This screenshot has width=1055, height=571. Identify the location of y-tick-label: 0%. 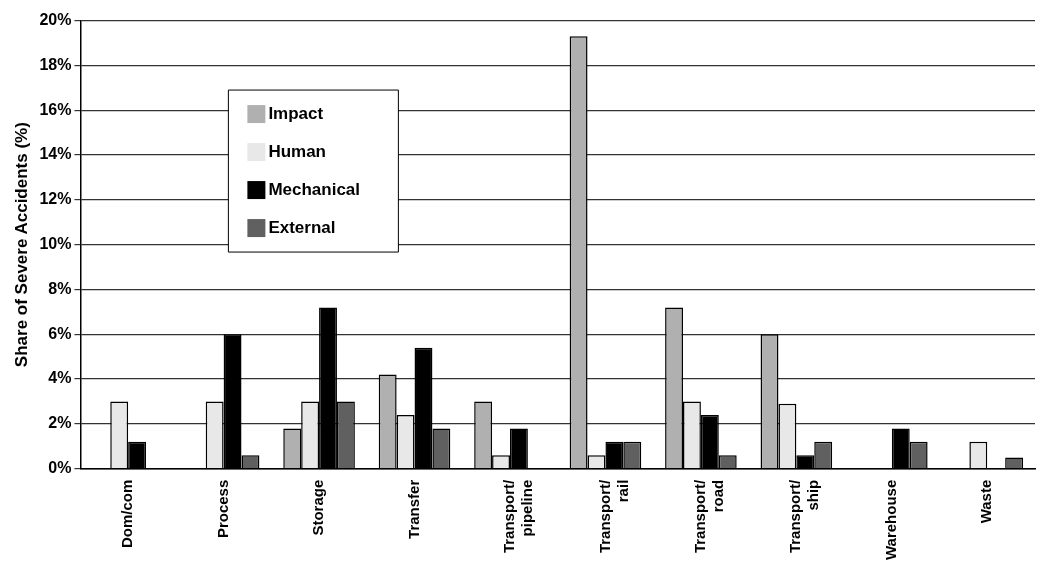
(60, 468).